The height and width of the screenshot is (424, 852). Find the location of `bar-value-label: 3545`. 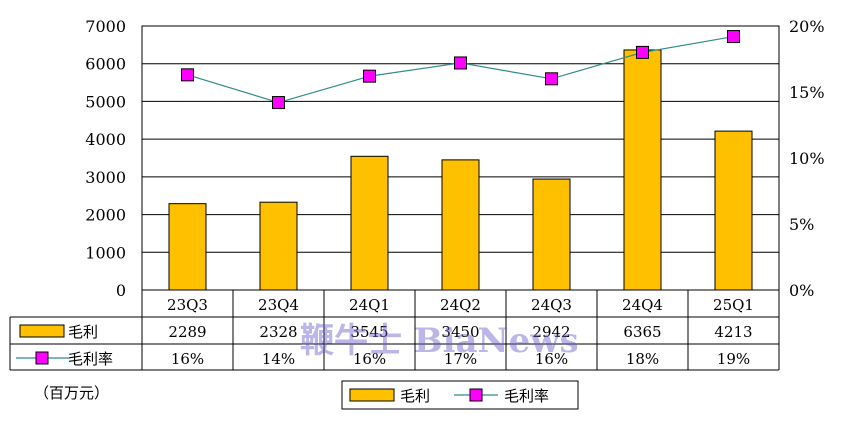

bar-value-label: 3545 is located at coordinates (369, 332).